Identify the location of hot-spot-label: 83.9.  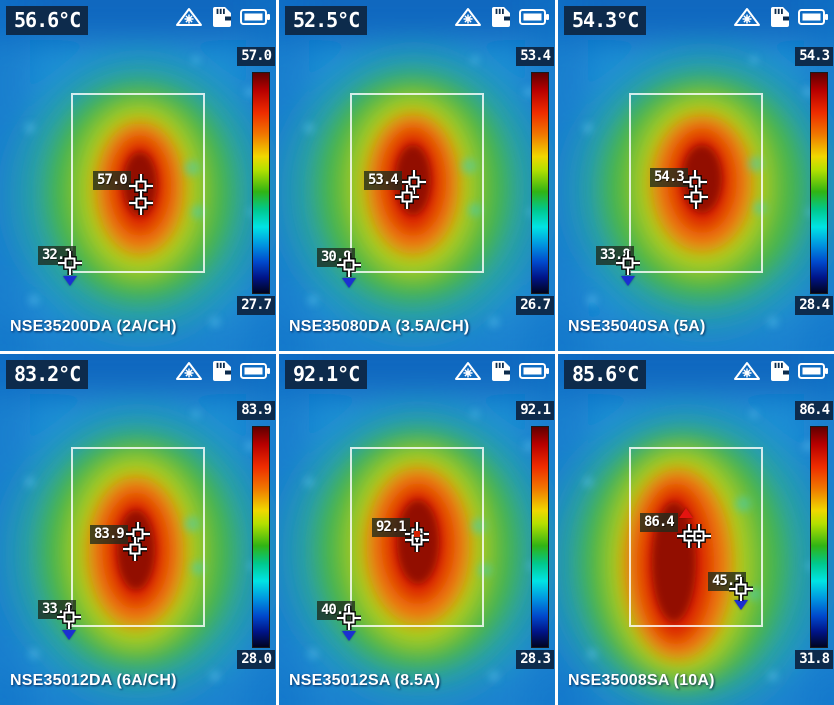
(109, 534).